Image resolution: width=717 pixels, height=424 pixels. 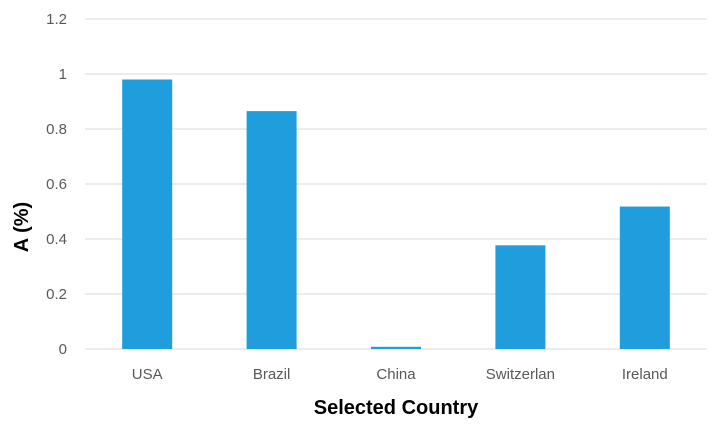 I want to click on x-axis-title: Selected Country, so click(x=396, y=408).